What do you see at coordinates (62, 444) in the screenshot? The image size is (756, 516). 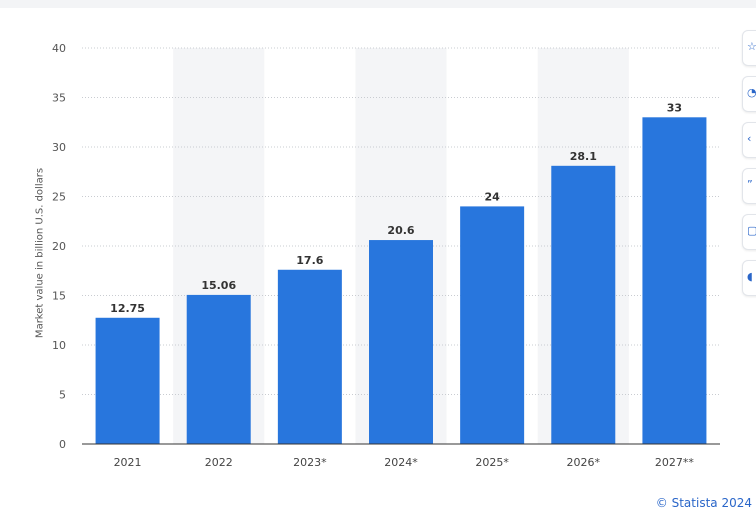 I see `y-tick-label: 0` at bounding box center [62, 444].